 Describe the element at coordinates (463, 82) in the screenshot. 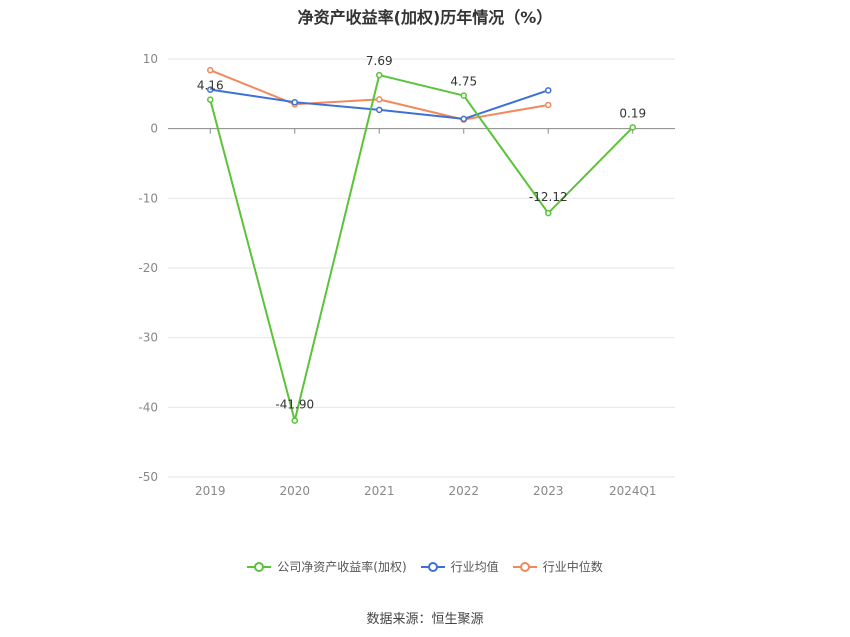

I see `data-label: 4.75` at that location.